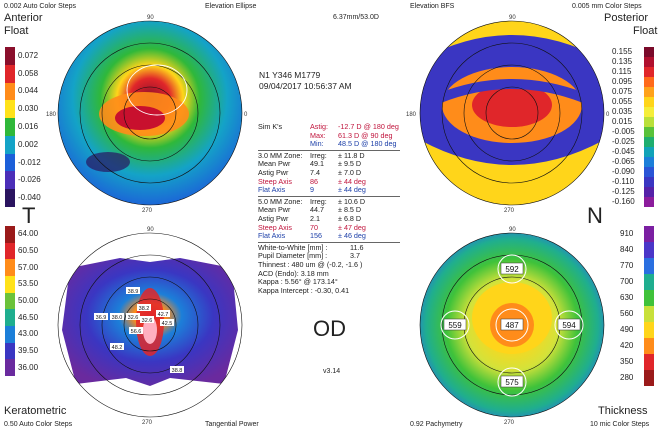 The width and height of the screenshot is (660, 434). What do you see at coordinates (512, 382) in the screenshot?
I see `pachy-bottom-value: 575` at bounding box center [512, 382].